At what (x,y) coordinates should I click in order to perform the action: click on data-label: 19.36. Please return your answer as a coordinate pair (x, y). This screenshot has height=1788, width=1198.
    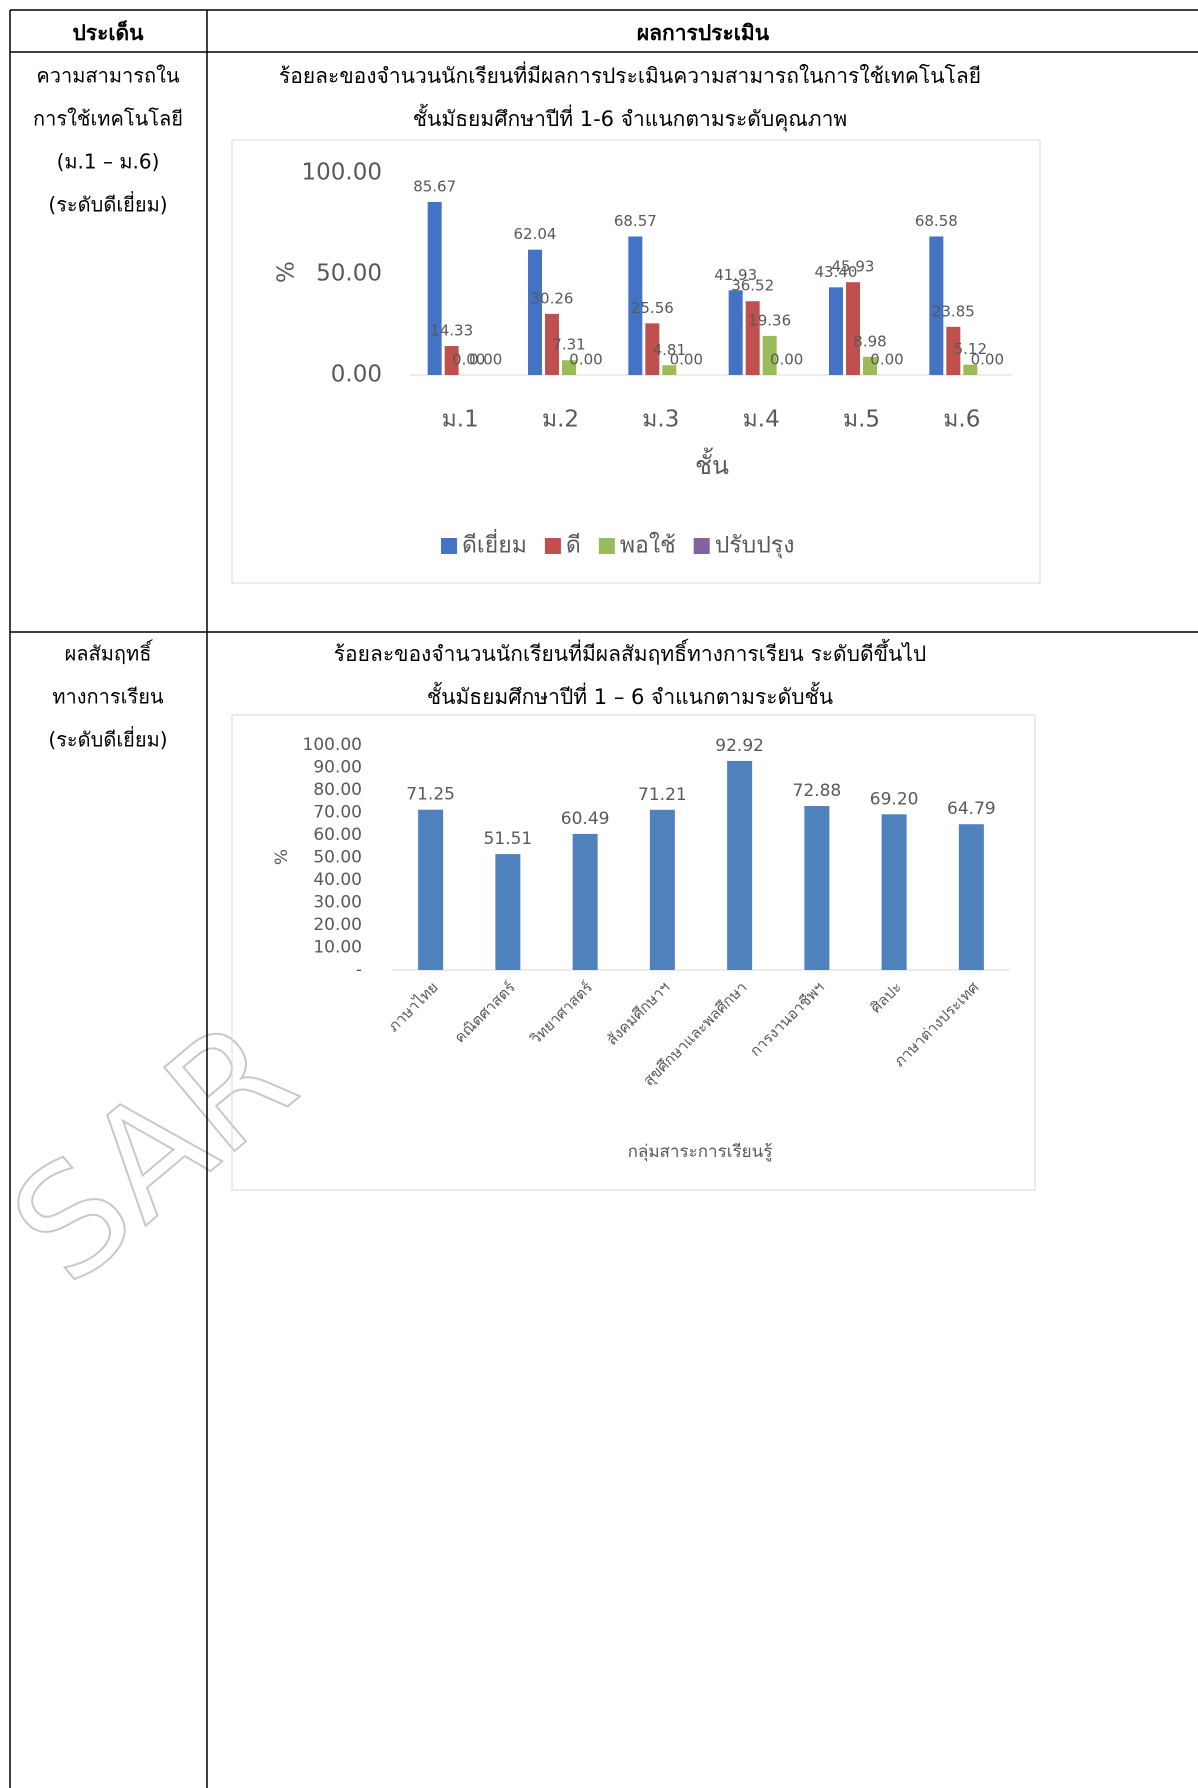
    Looking at the image, I should click on (769, 320).